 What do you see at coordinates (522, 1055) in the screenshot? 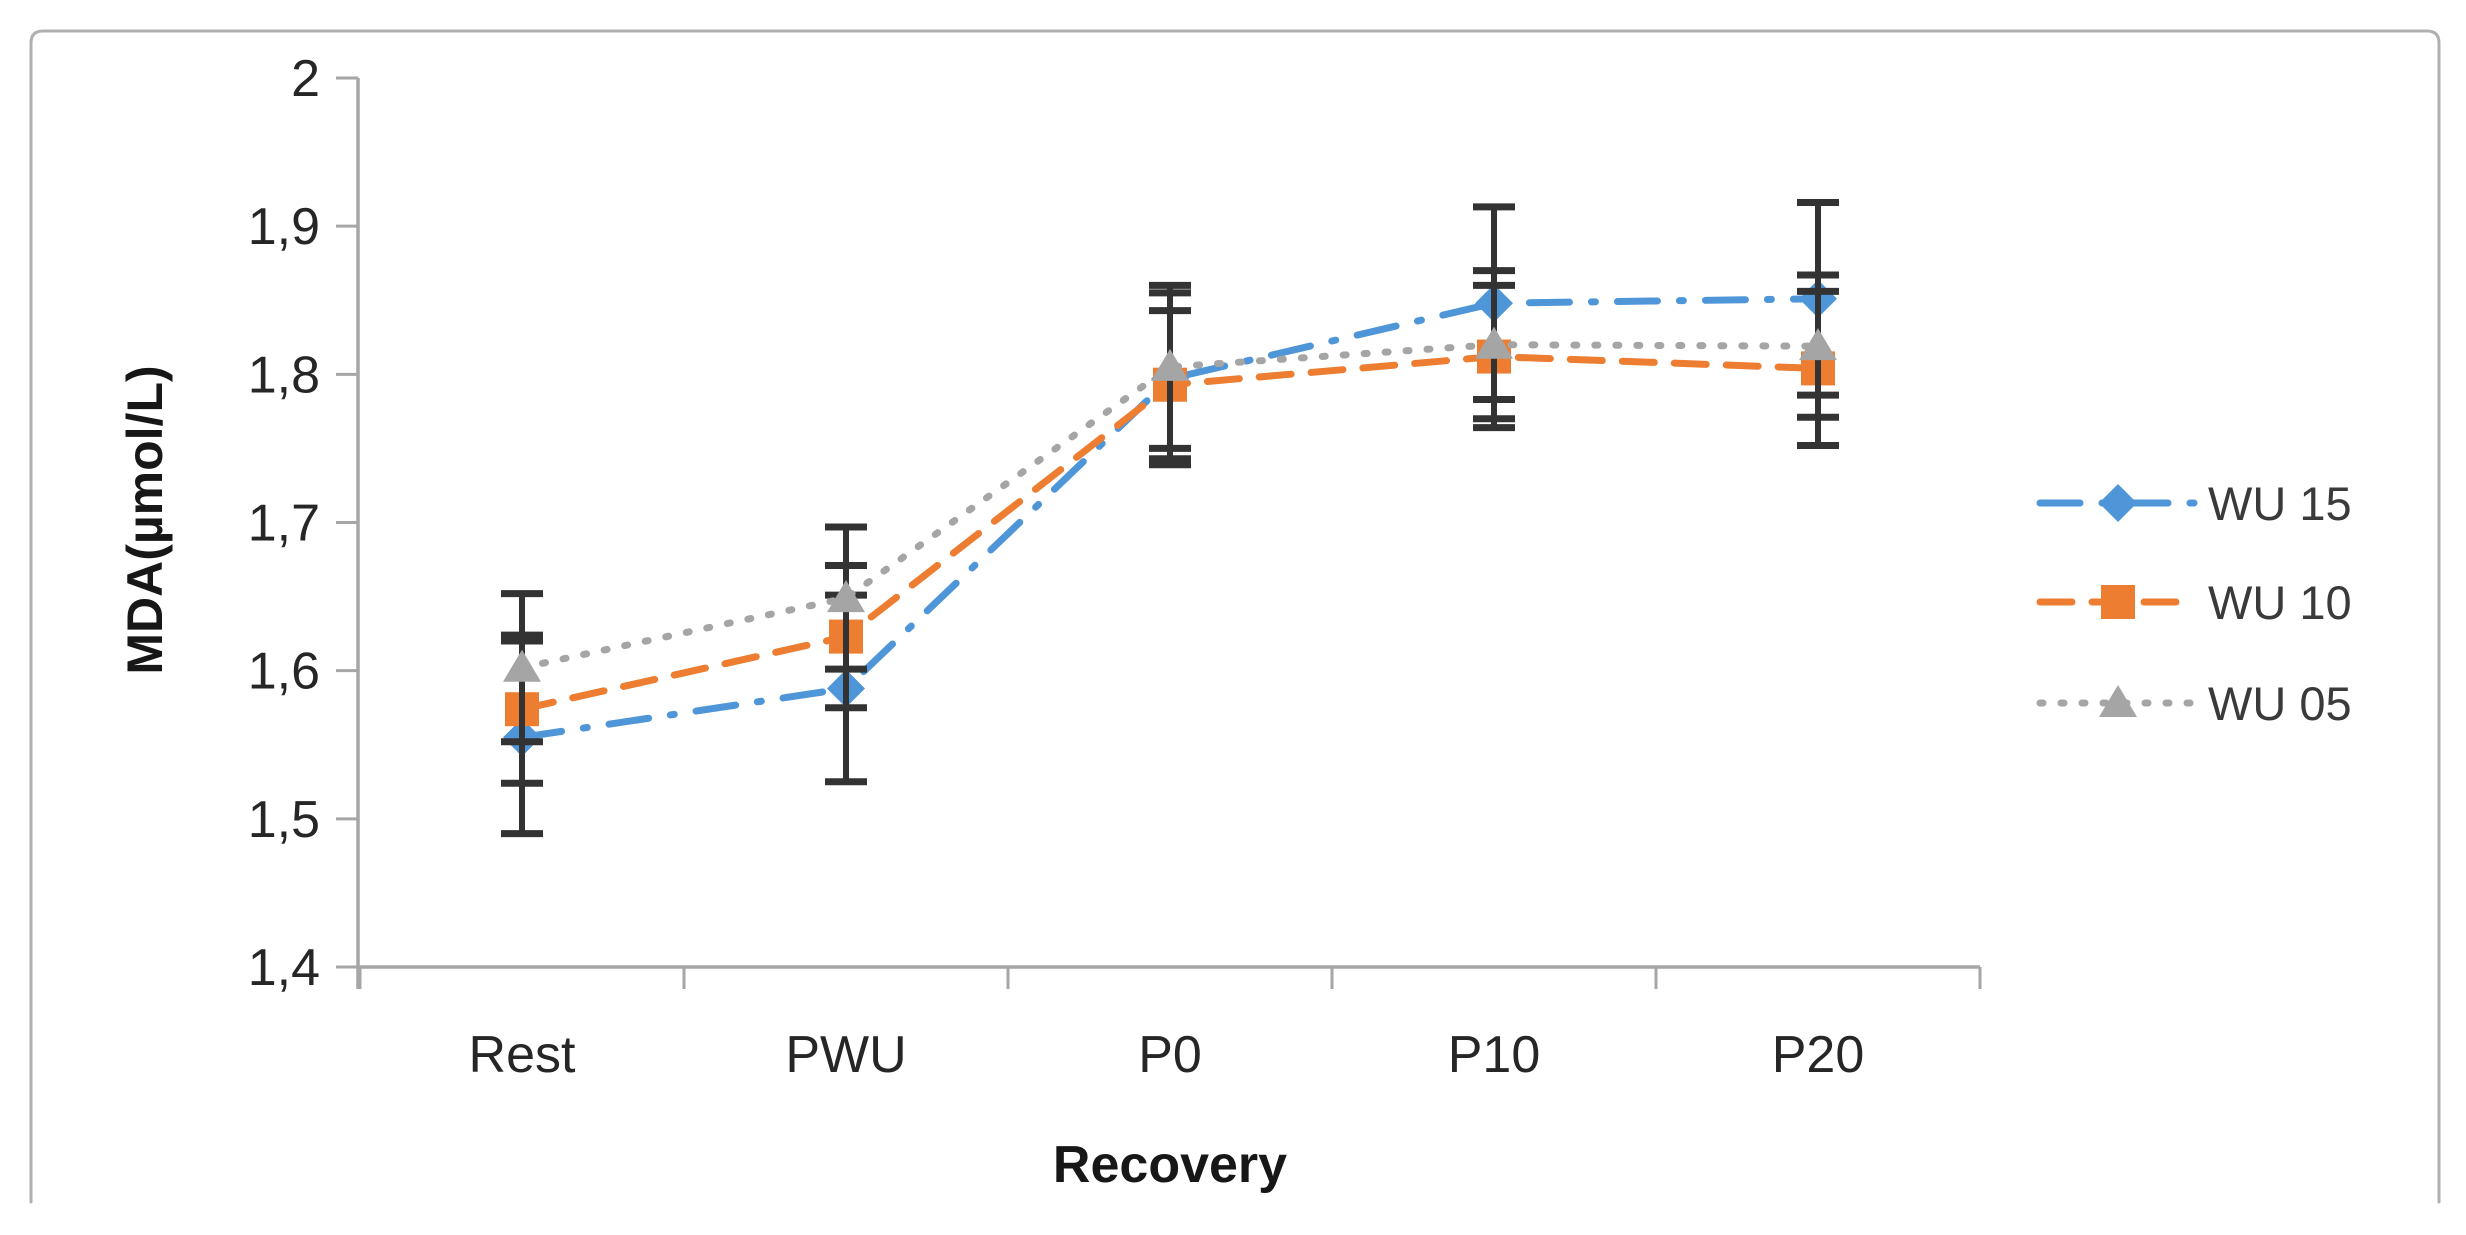
I see `x-category-label: Rest` at bounding box center [522, 1055].